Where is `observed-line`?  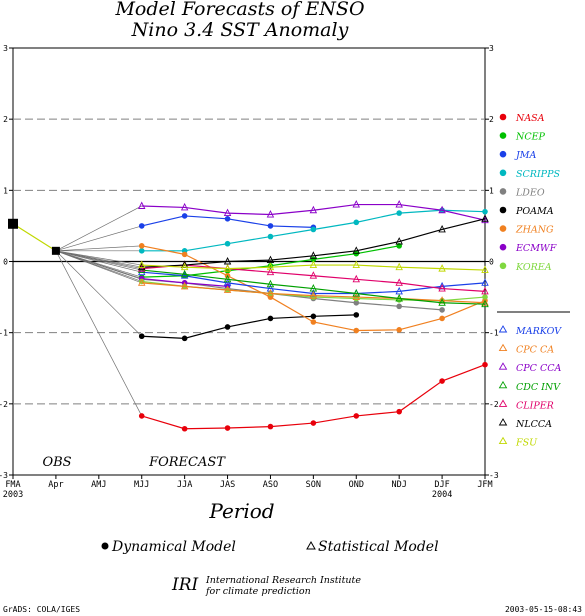 observed-line is located at coordinates (34, 237).